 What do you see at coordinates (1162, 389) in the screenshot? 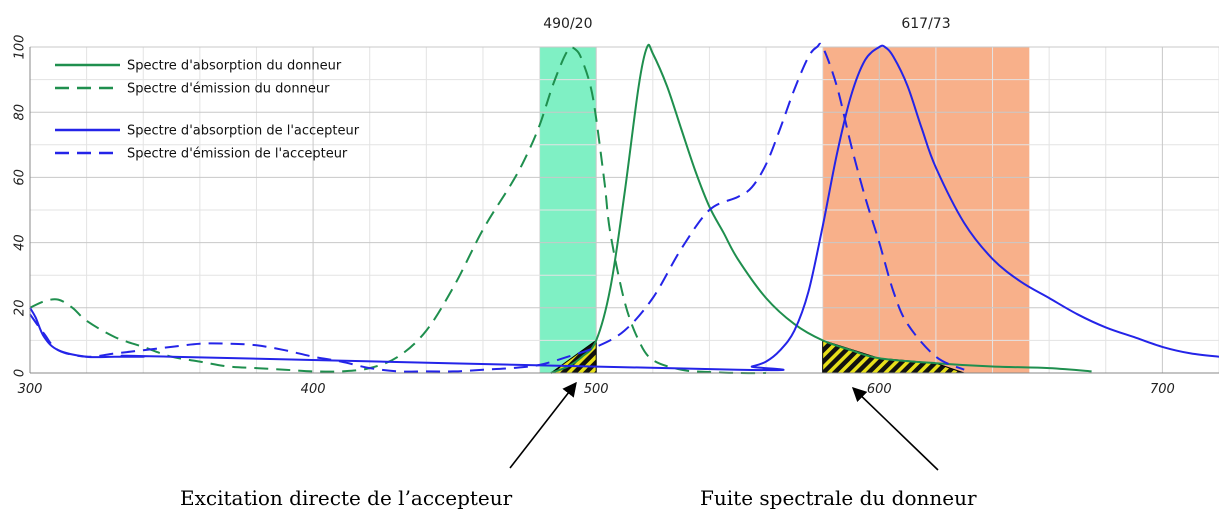
I see `x-tick-label: 700` at bounding box center [1162, 389].